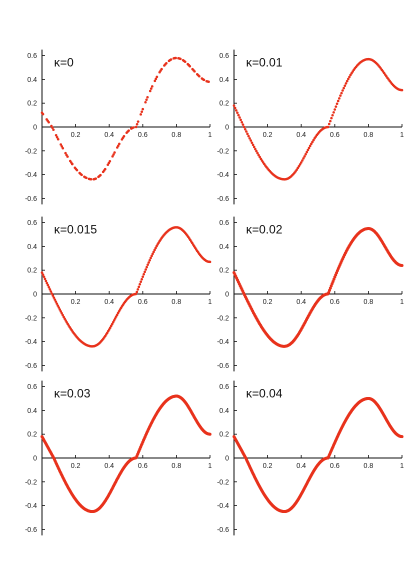  I want to click on y-tick-label: -0.4, so click(223, 175).